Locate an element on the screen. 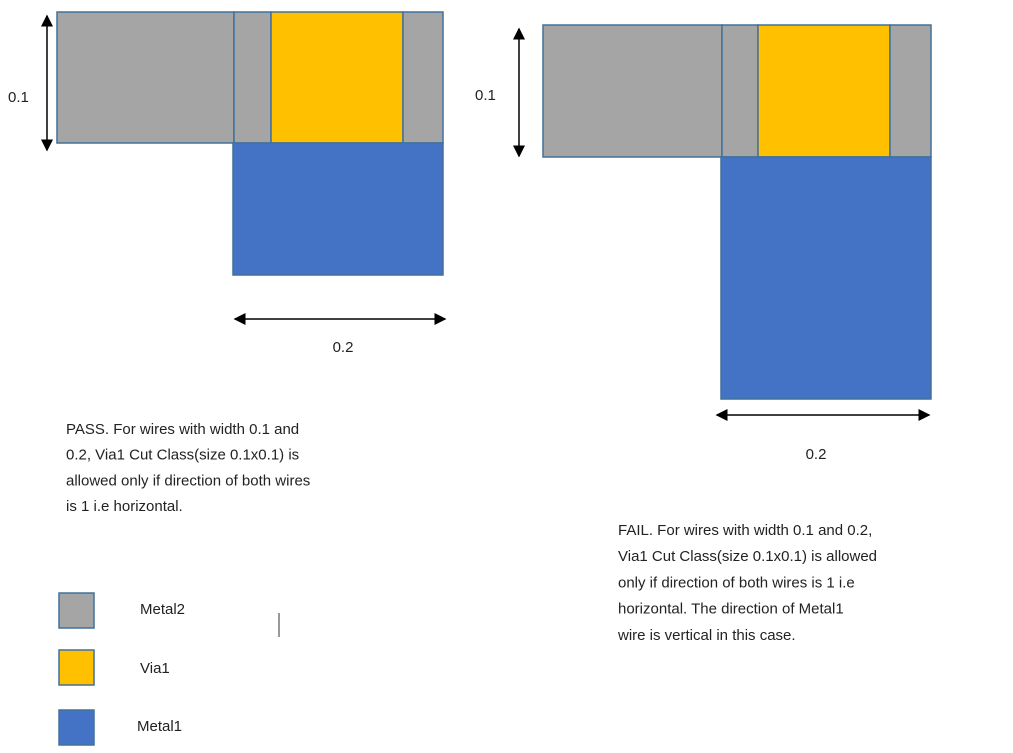  caption-line: wire is vertical in this case. is located at coordinates (706, 635).